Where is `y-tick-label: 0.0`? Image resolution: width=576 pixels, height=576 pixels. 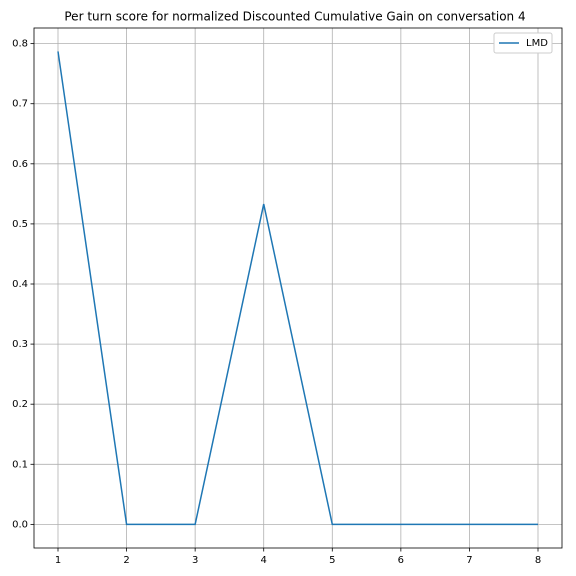
y-tick-label: 0.0 is located at coordinates (20, 524).